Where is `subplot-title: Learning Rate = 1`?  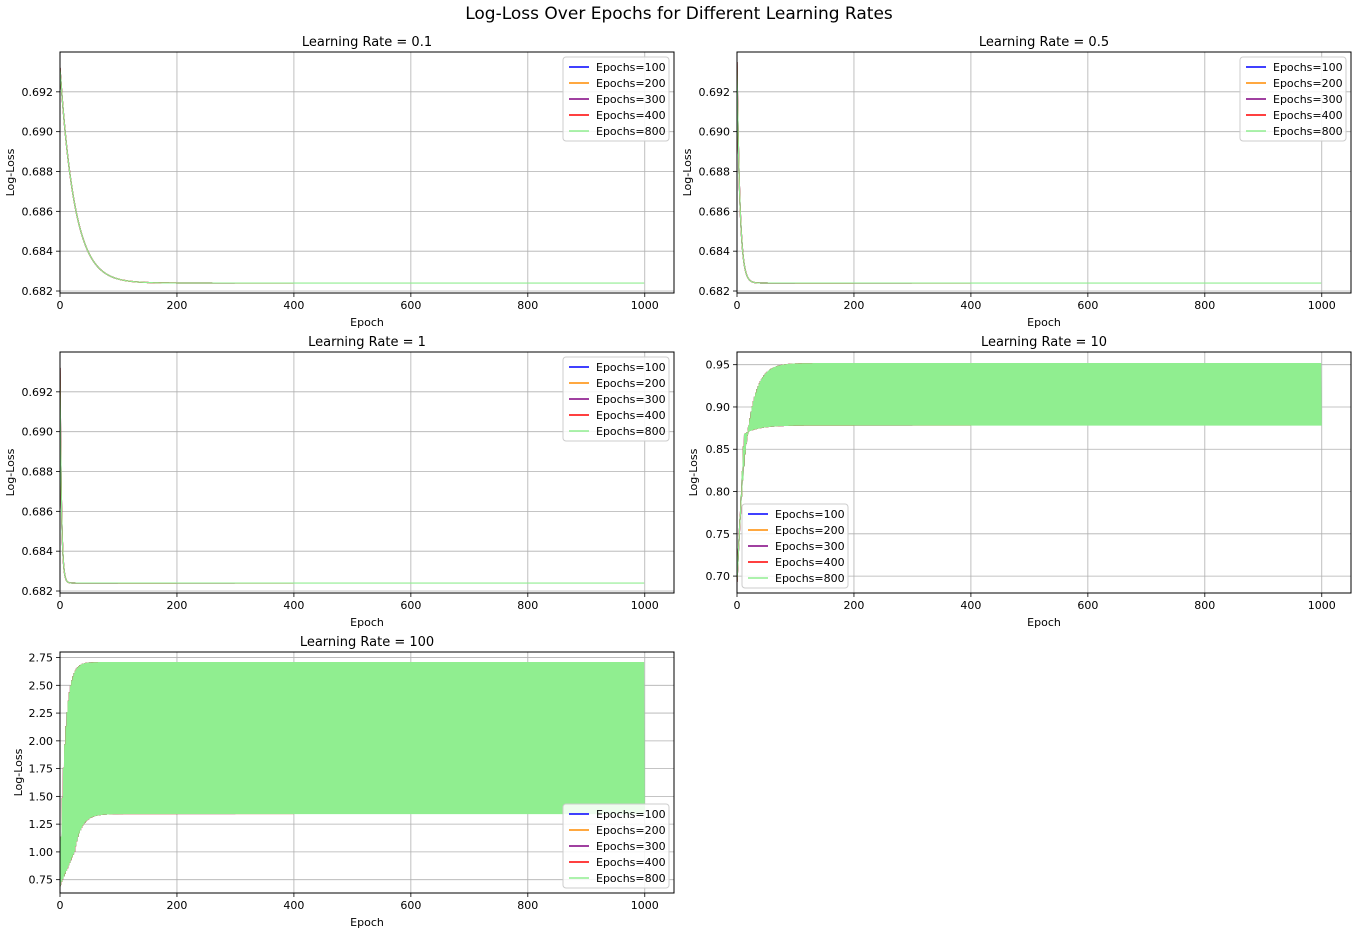
subplot-title: Learning Rate = 1 is located at coordinates (367, 342).